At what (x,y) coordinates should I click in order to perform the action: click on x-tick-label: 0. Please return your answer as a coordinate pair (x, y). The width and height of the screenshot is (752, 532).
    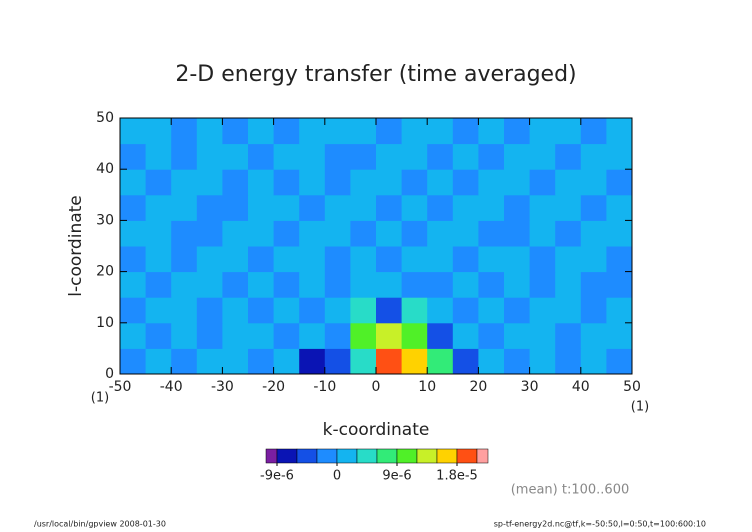
    Looking at the image, I should click on (376, 387).